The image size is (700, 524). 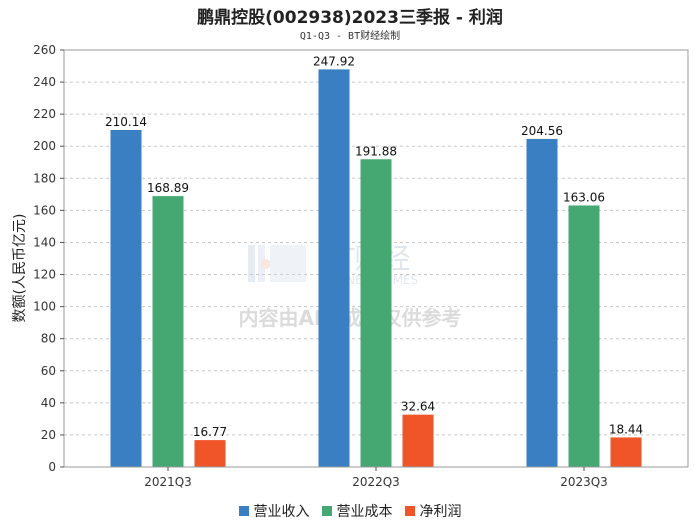 I want to click on bar-净利润-2023Q3, so click(x=626, y=452).